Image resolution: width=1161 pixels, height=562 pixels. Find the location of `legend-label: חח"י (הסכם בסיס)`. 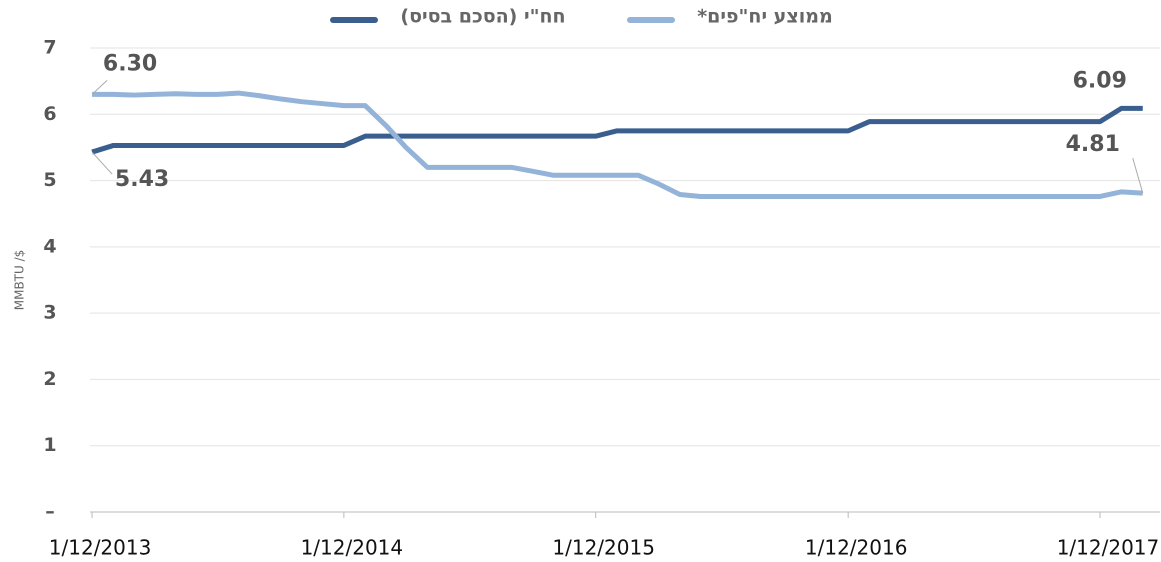

legend-label: חח"י (הסכם בסיס) is located at coordinates (482, 17).